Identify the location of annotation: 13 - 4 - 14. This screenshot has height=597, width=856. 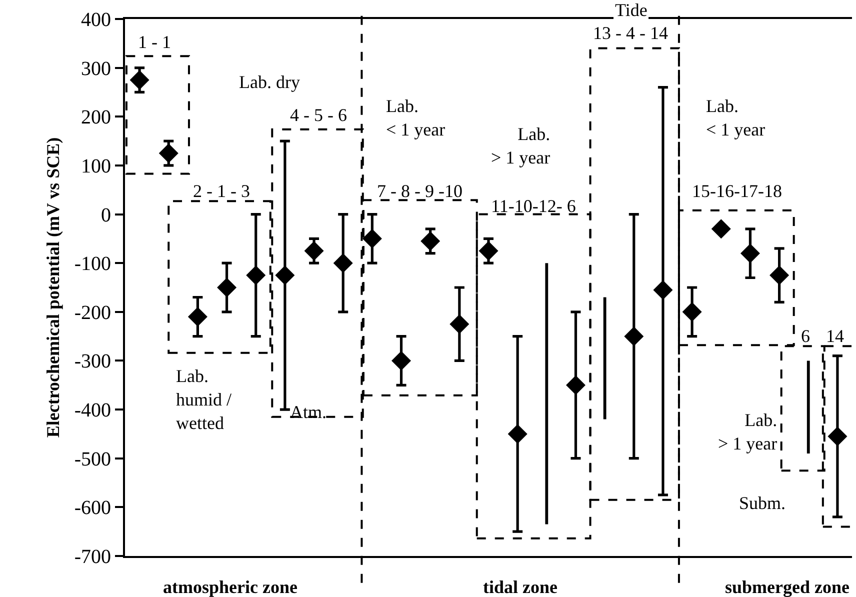
(630, 33).